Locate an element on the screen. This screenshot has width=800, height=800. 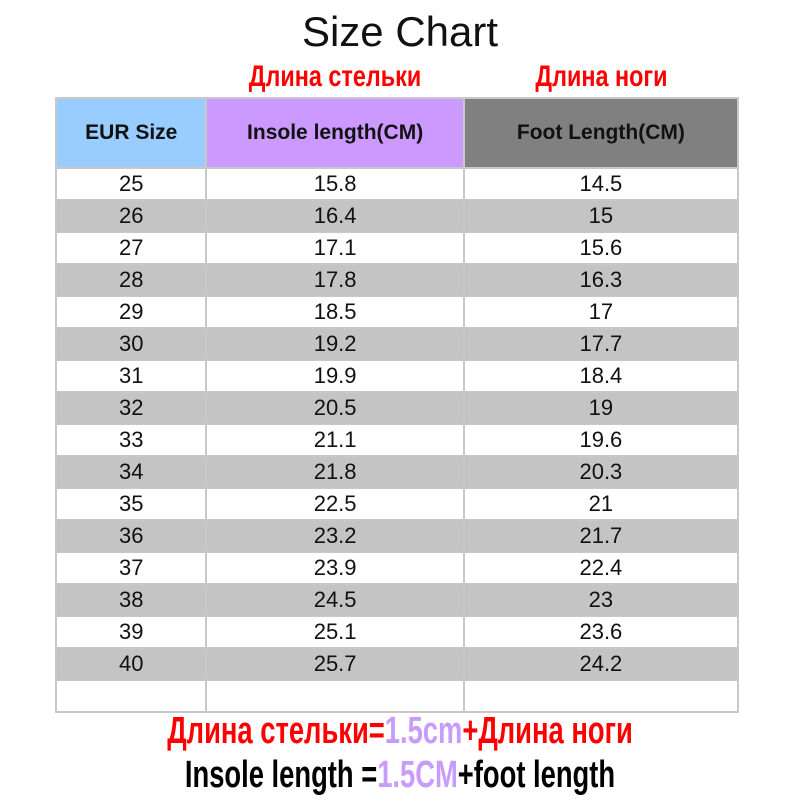
formula-en-value: 1.5CM is located at coordinates (417, 775).